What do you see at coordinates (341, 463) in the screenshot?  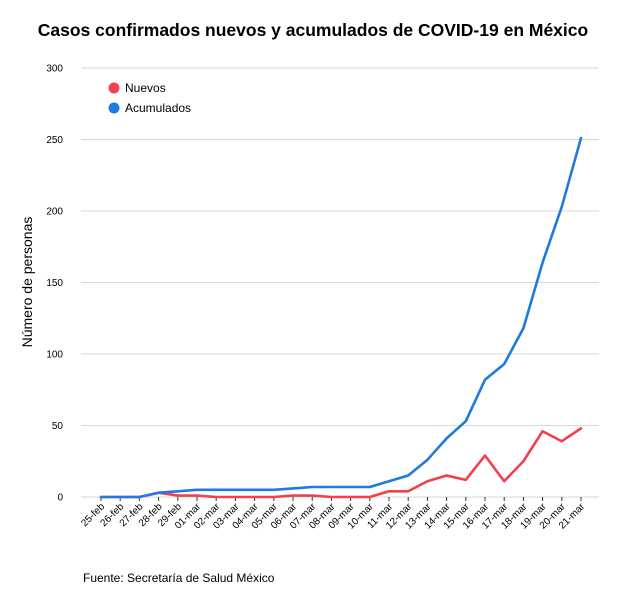 I see `series-line-nuevos` at bounding box center [341, 463].